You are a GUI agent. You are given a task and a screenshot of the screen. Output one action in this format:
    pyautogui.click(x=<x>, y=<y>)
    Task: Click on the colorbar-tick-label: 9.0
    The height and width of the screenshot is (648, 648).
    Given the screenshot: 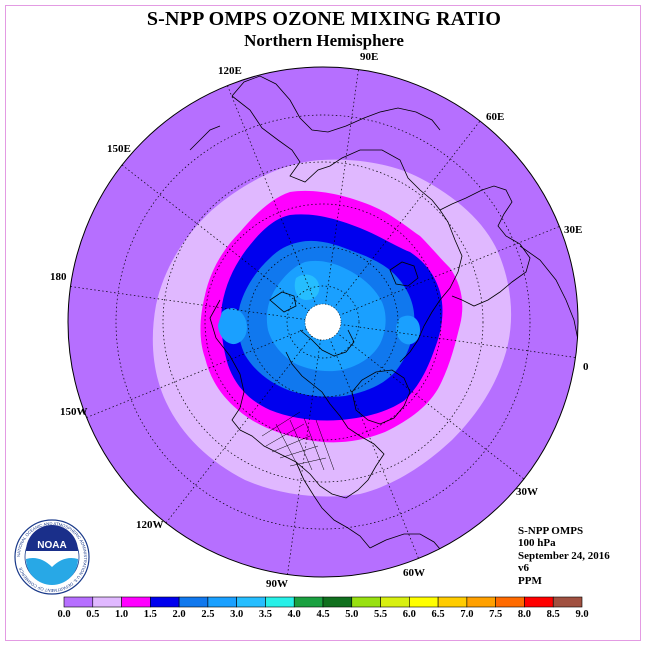 What is the action you would take?
    pyautogui.click(x=581, y=614)
    